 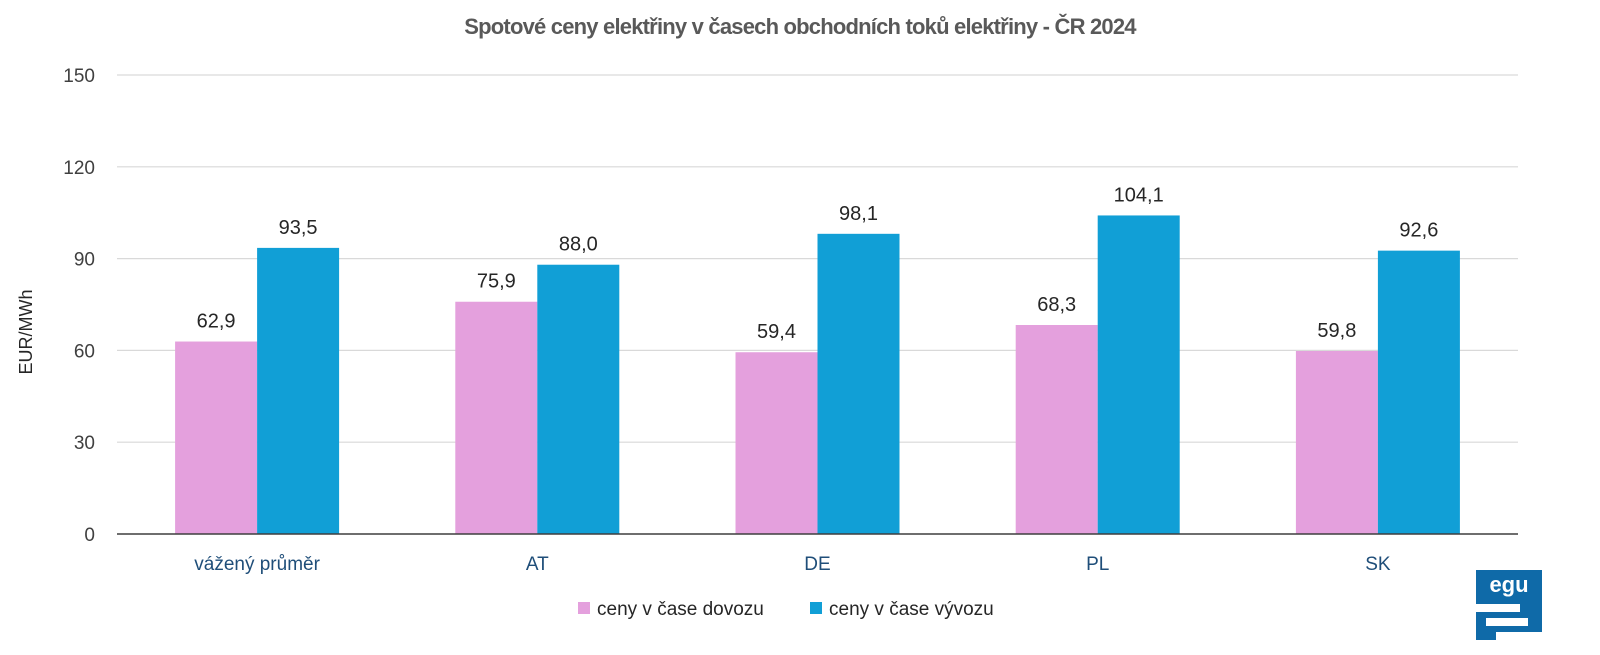 I want to click on y-tick-label: 120, so click(x=79, y=168).